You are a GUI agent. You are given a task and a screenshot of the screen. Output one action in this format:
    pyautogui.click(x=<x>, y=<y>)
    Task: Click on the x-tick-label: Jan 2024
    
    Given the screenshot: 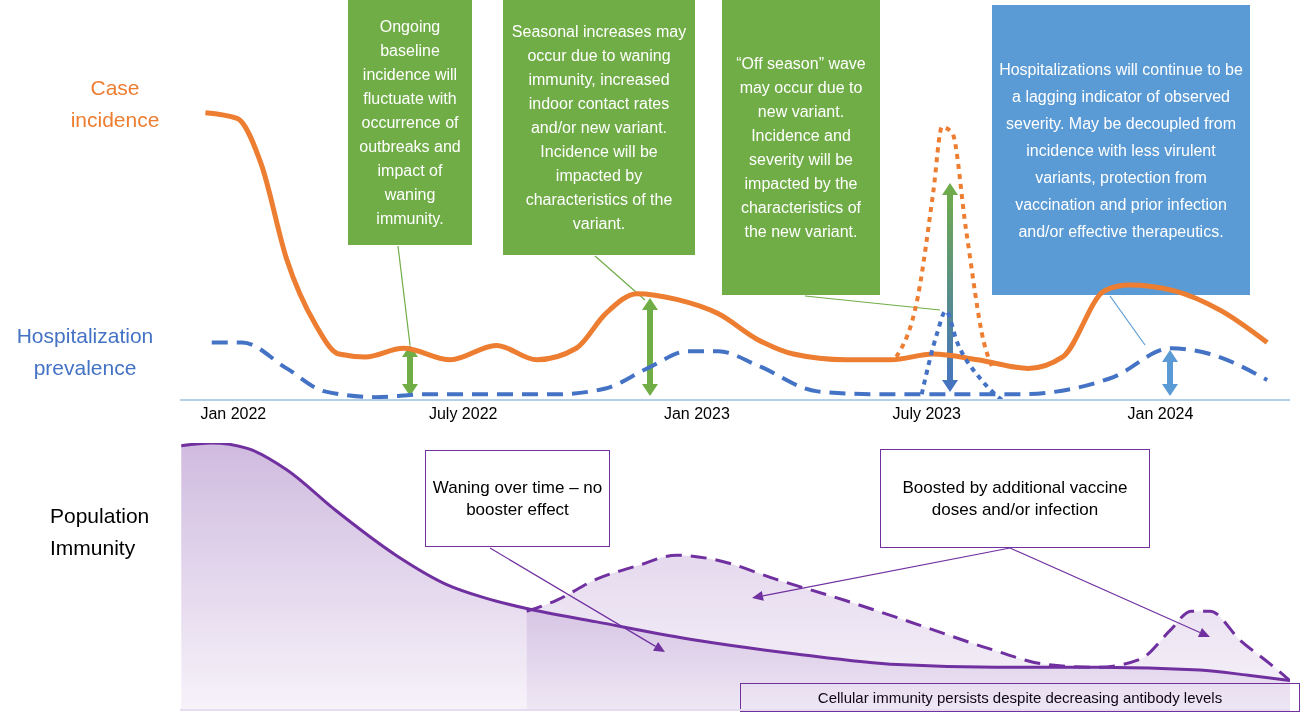 What is the action you would take?
    pyautogui.click(x=1160, y=414)
    